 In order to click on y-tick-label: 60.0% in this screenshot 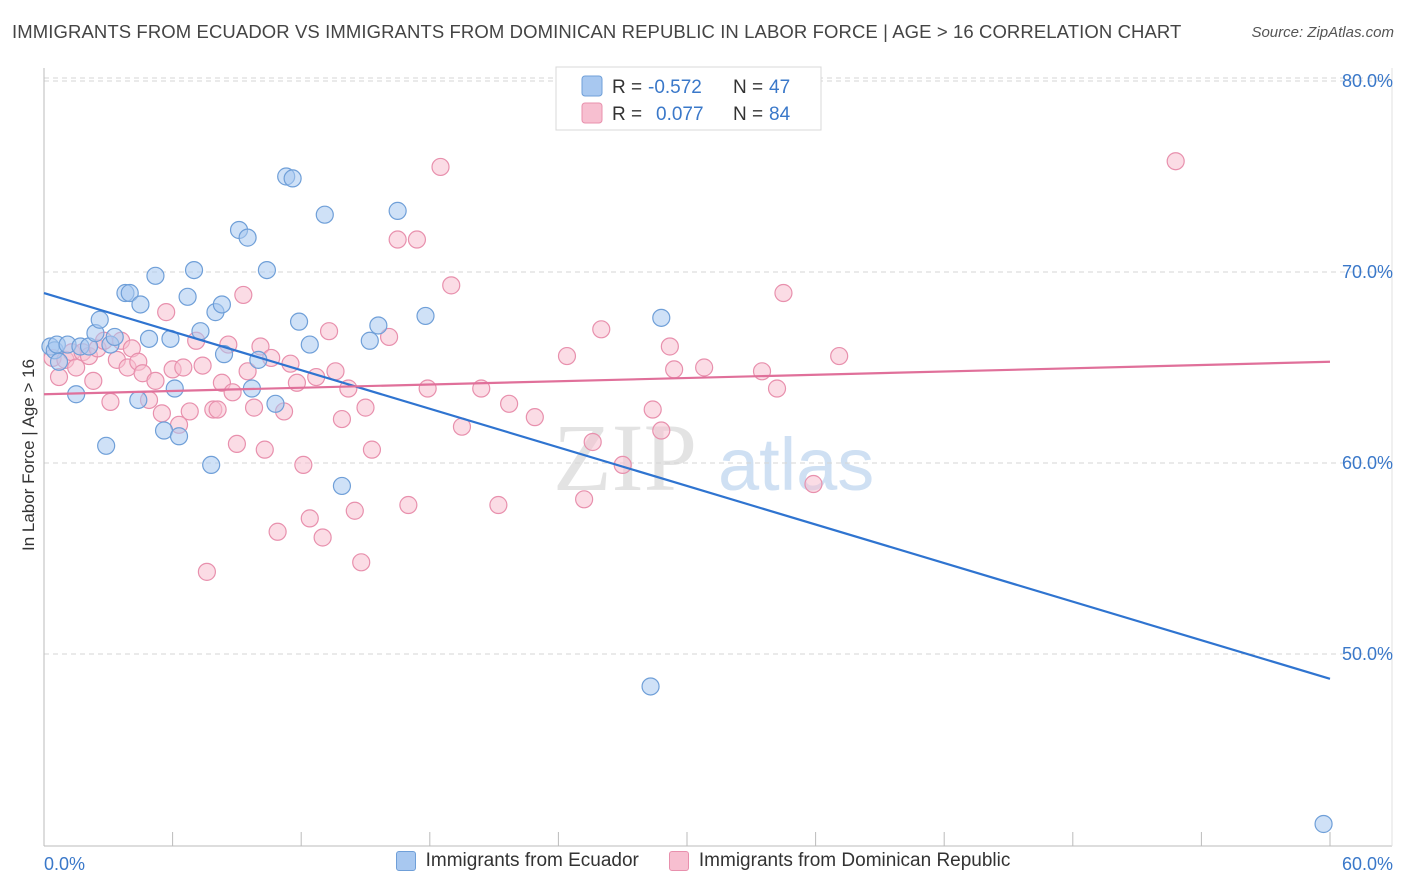, I will do `click(1367, 463)`.